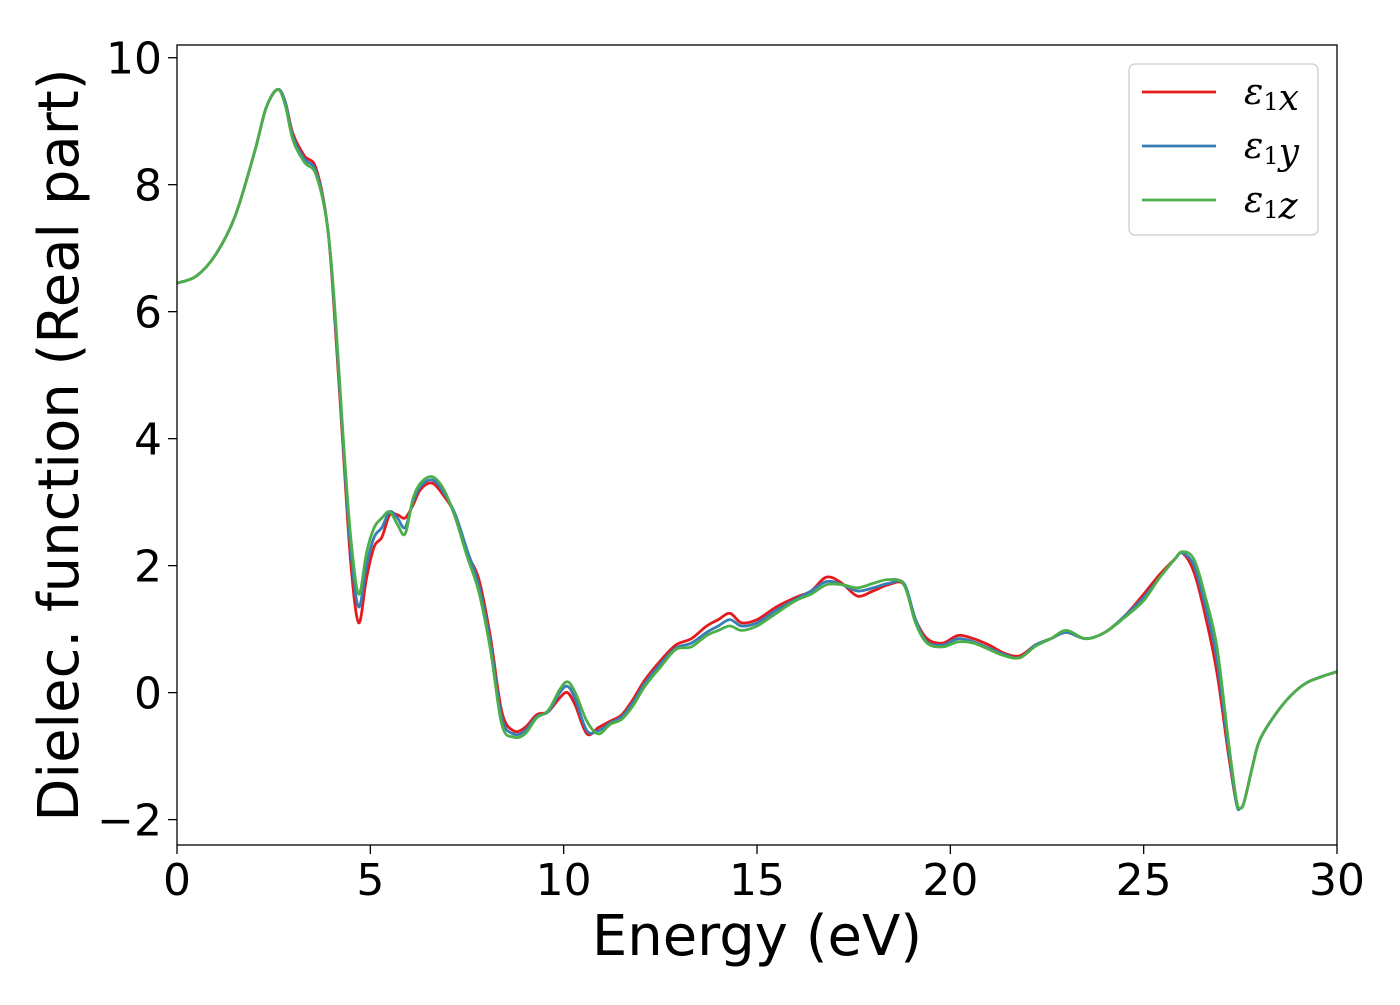 This screenshot has height=1005, width=1400. What do you see at coordinates (1144, 880) in the screenshot?
I see `x-tick-label: 25` at bounding box center [1144, 880].